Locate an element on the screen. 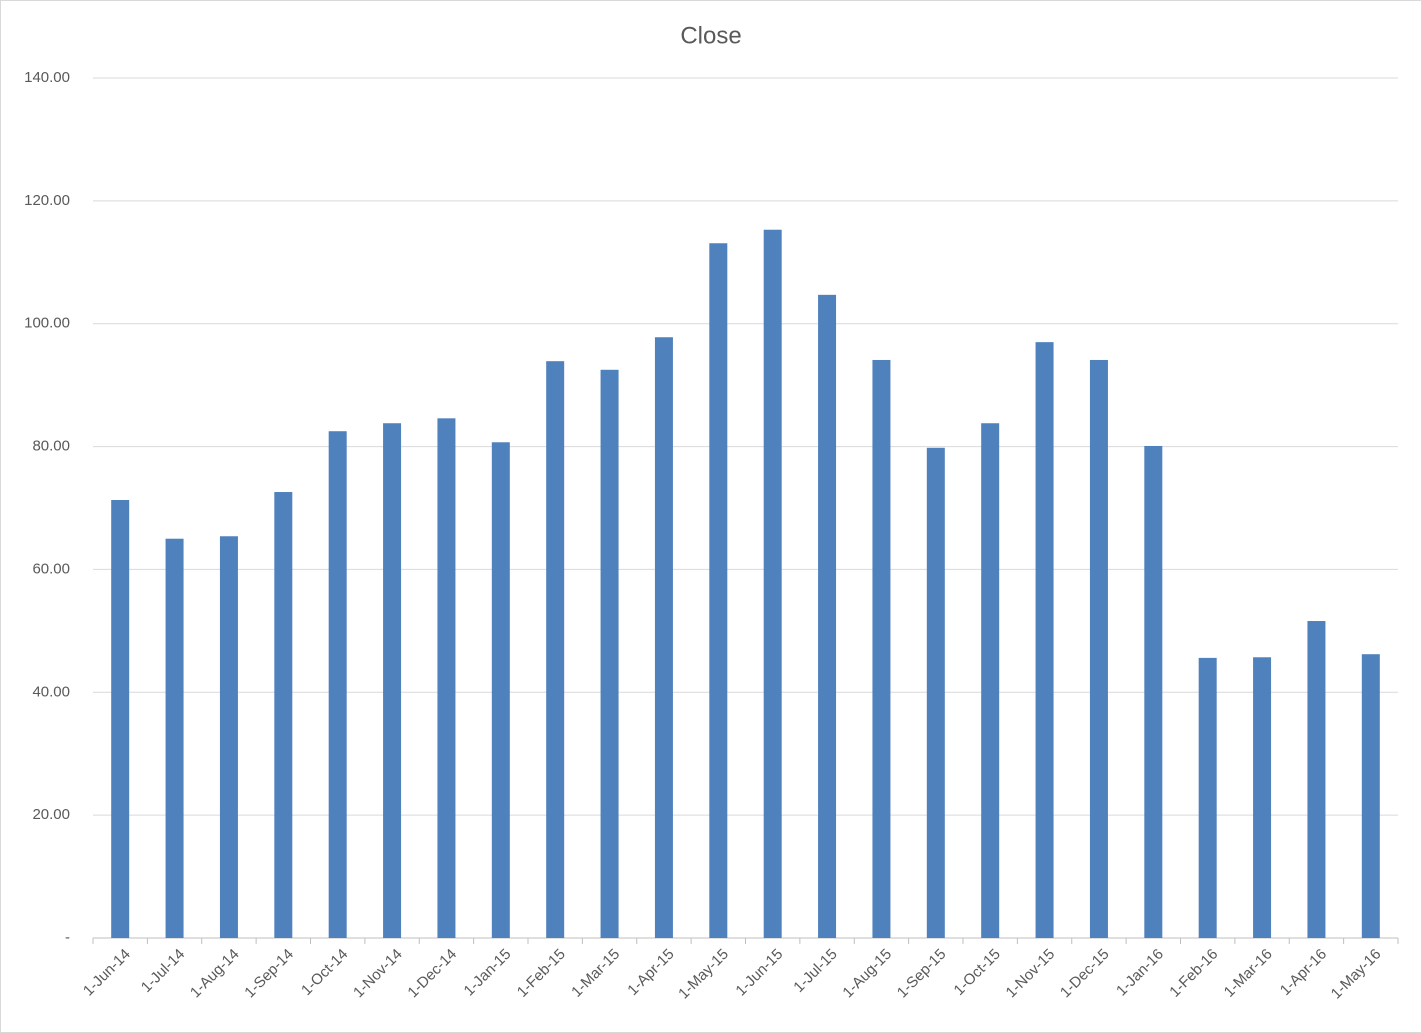 The image size is (1422, 1033). y-tick-label: 120.00 is located at coordinates (47, 200).